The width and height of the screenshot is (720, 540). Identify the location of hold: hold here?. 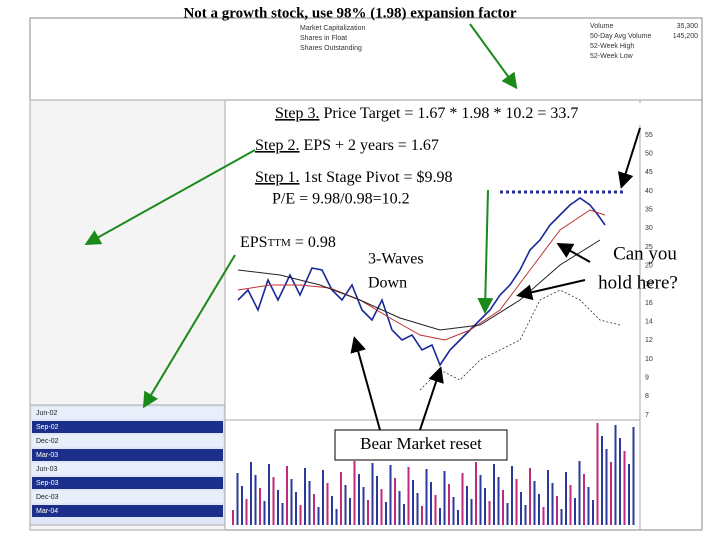
(638, 282).